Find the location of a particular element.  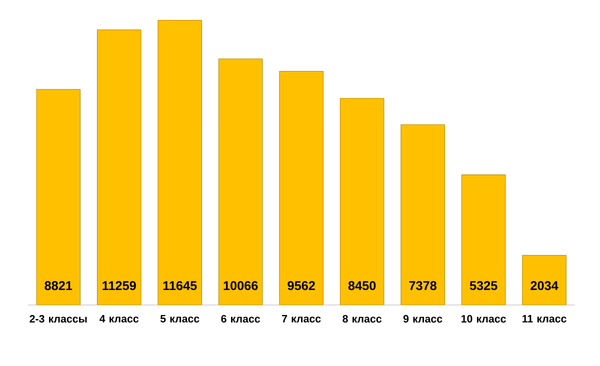

data-label: 9562 is located at coordinates (301, 285).